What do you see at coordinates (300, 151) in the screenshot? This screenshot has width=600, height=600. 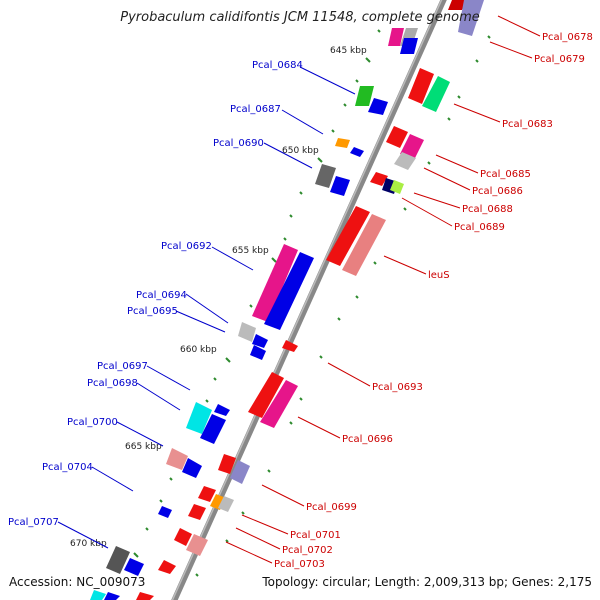 I see `kbp-label-650: 650 kbp` at bounding box center [300, 151].